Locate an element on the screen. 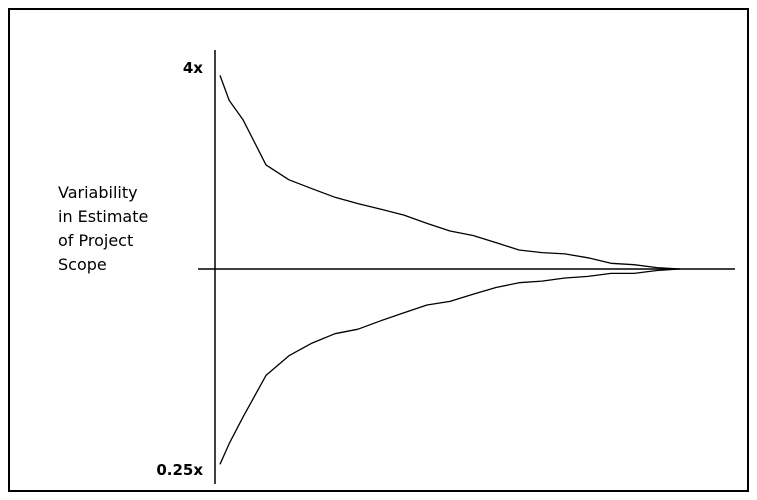 This screenshot has width=757, height=500. y-tick-label: 4x is located at coordinates (193, 68).